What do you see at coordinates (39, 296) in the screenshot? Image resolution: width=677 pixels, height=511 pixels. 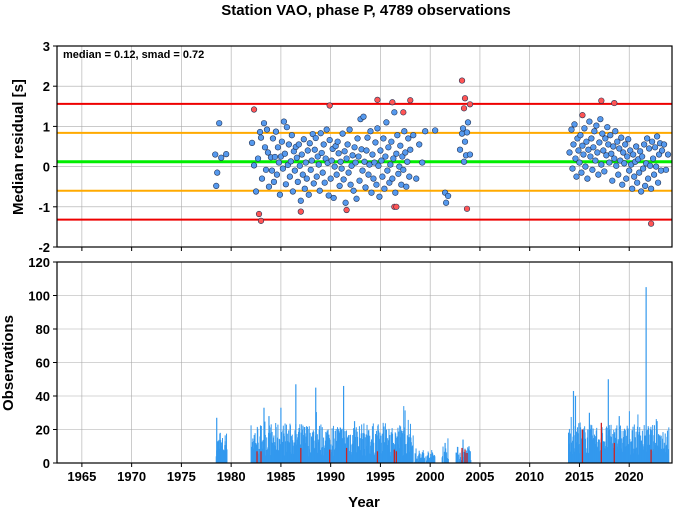 I see `y-tick-label: 100` at bounding box center [39, 296].